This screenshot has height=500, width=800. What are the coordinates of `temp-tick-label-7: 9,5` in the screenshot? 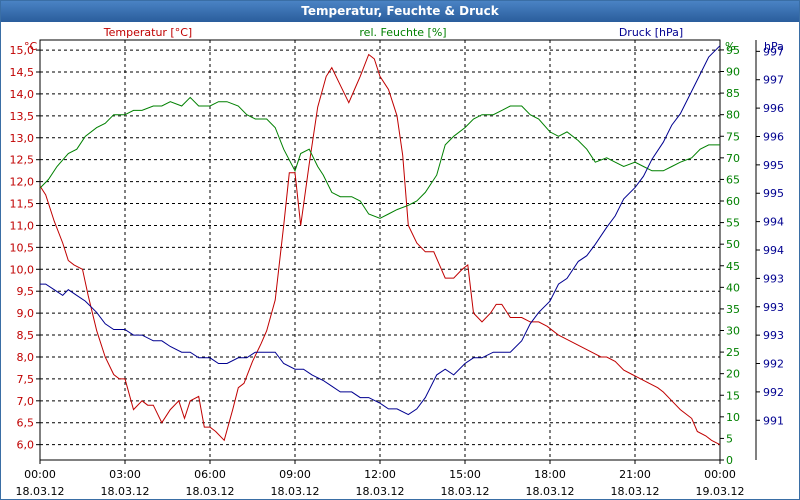 It's located at (26, 291).